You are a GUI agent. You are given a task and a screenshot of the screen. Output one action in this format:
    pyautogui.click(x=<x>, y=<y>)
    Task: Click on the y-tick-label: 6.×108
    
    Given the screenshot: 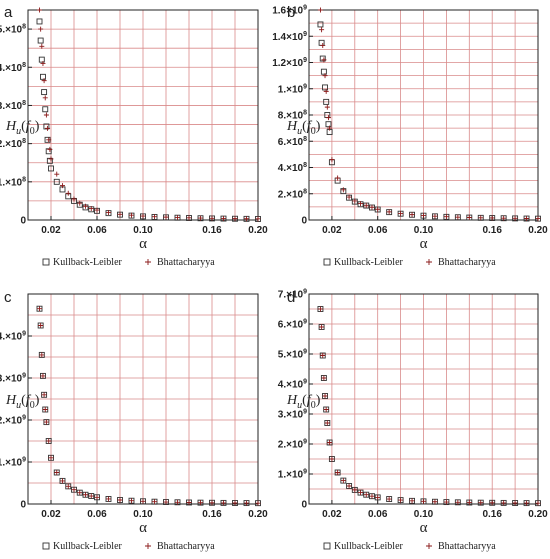 What is the action you would take?
    pyautogui.click(x=292, y=142)
    